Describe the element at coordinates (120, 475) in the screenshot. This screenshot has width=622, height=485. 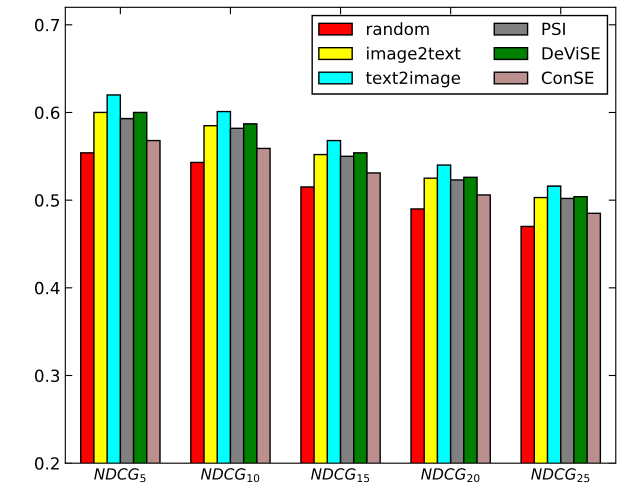
I see `x-tick-label: NDCG$_{5}$` at that location.